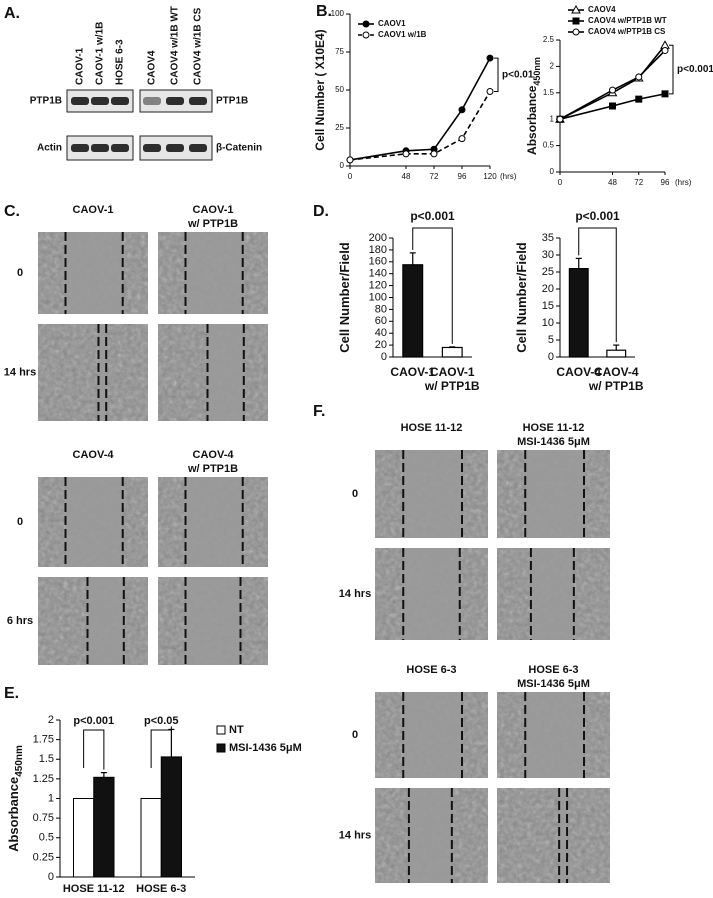  What do you see at coordinates (378, 286) in the screenshot?
I see `y-tick-label: 120` at bounding box center [378, 286].